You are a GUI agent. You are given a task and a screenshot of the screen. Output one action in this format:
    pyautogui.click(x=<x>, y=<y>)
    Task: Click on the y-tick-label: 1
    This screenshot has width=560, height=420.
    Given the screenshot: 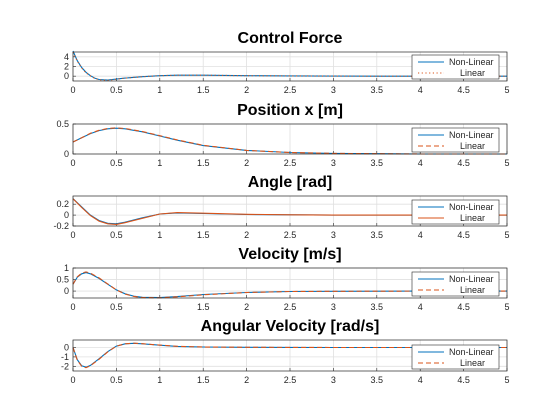 What is the action you would take?
    pyautogui.click(x=66, y=268)
    